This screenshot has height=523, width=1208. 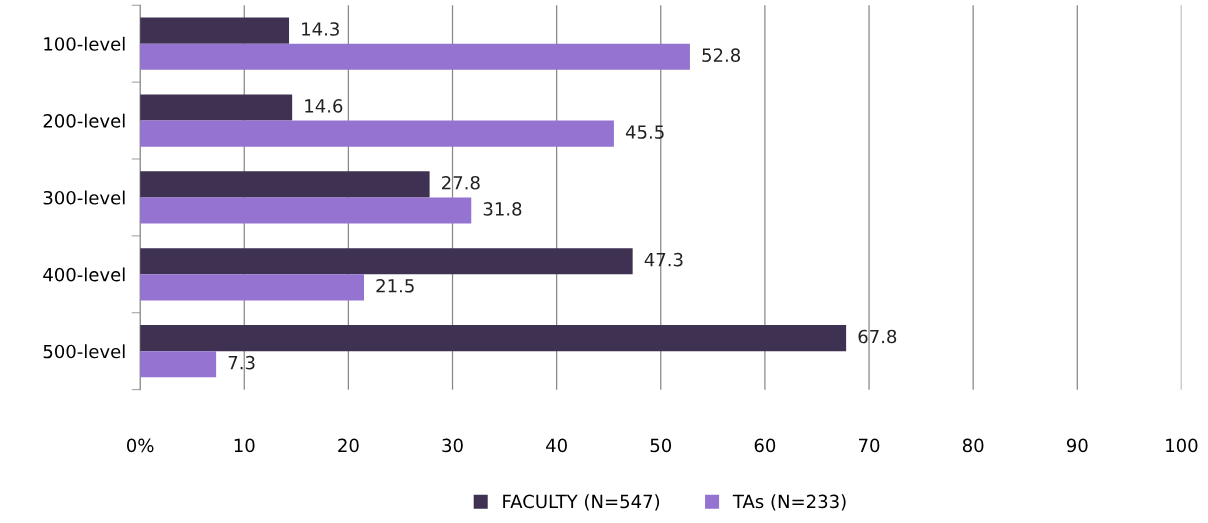 I want to click on data-label: 31.8, so click(x=502, y=209).